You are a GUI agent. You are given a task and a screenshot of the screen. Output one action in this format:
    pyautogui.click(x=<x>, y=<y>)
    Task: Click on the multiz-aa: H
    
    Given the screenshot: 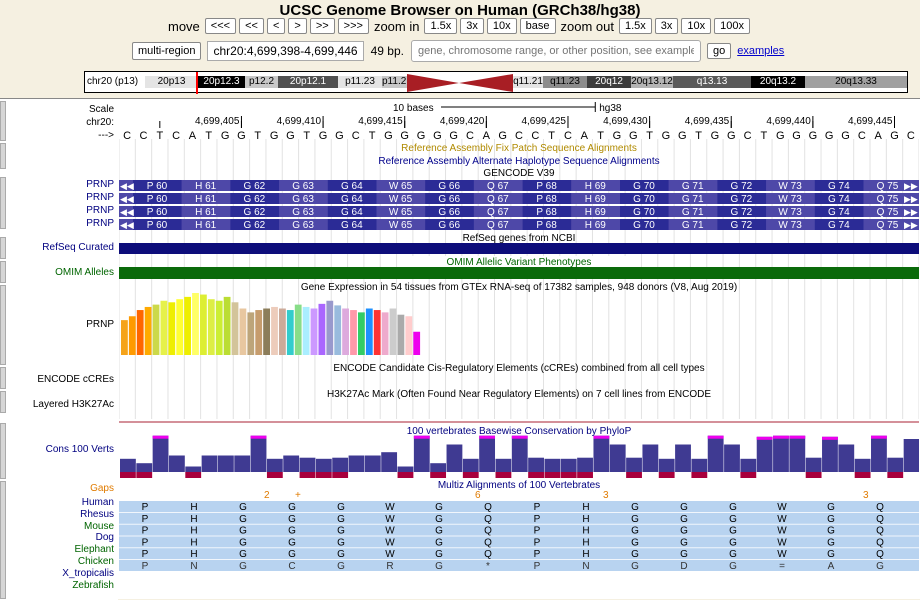 What is the action you would take?
    pyautogui.click(x=585, y=507)
    